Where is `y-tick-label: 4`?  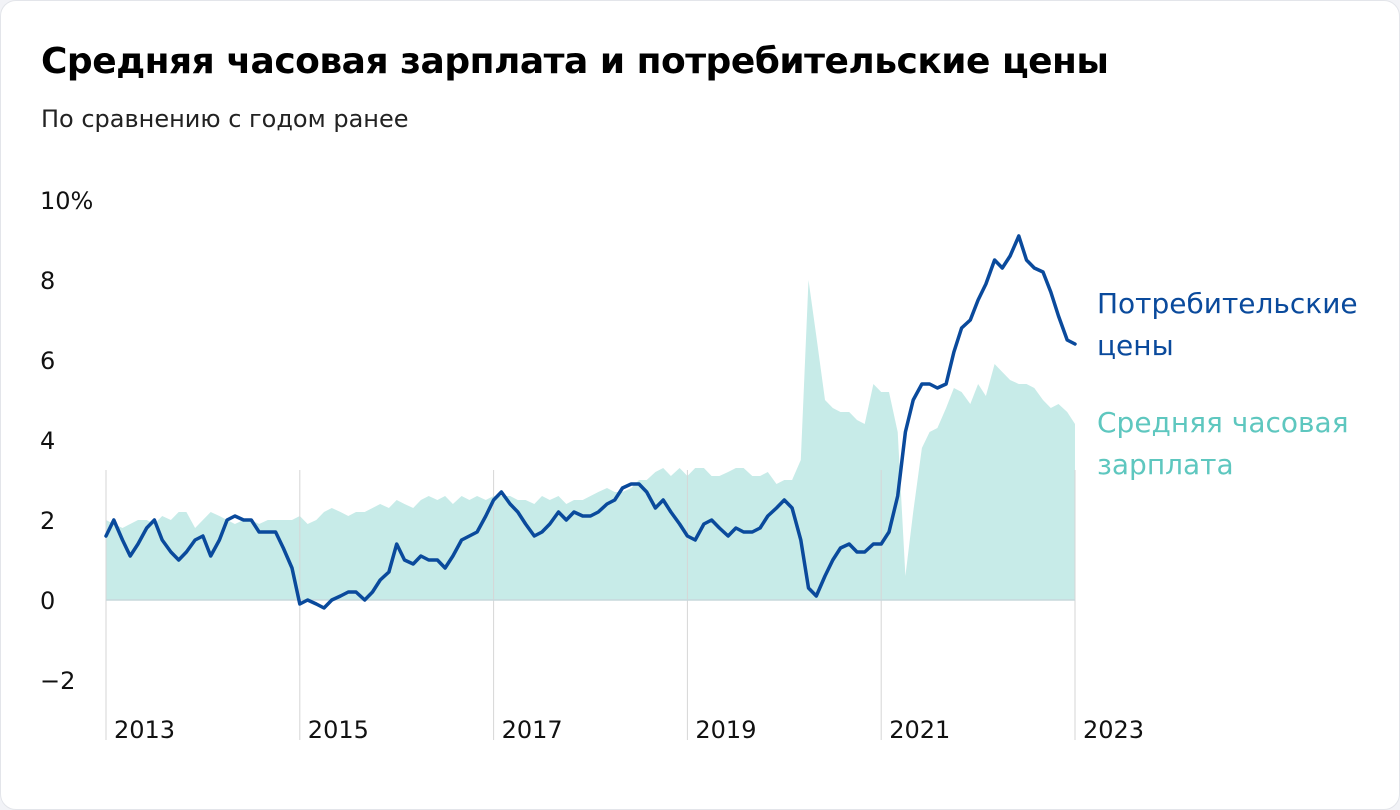
y-tick-label: 4 is located at coordinates (47, 441).